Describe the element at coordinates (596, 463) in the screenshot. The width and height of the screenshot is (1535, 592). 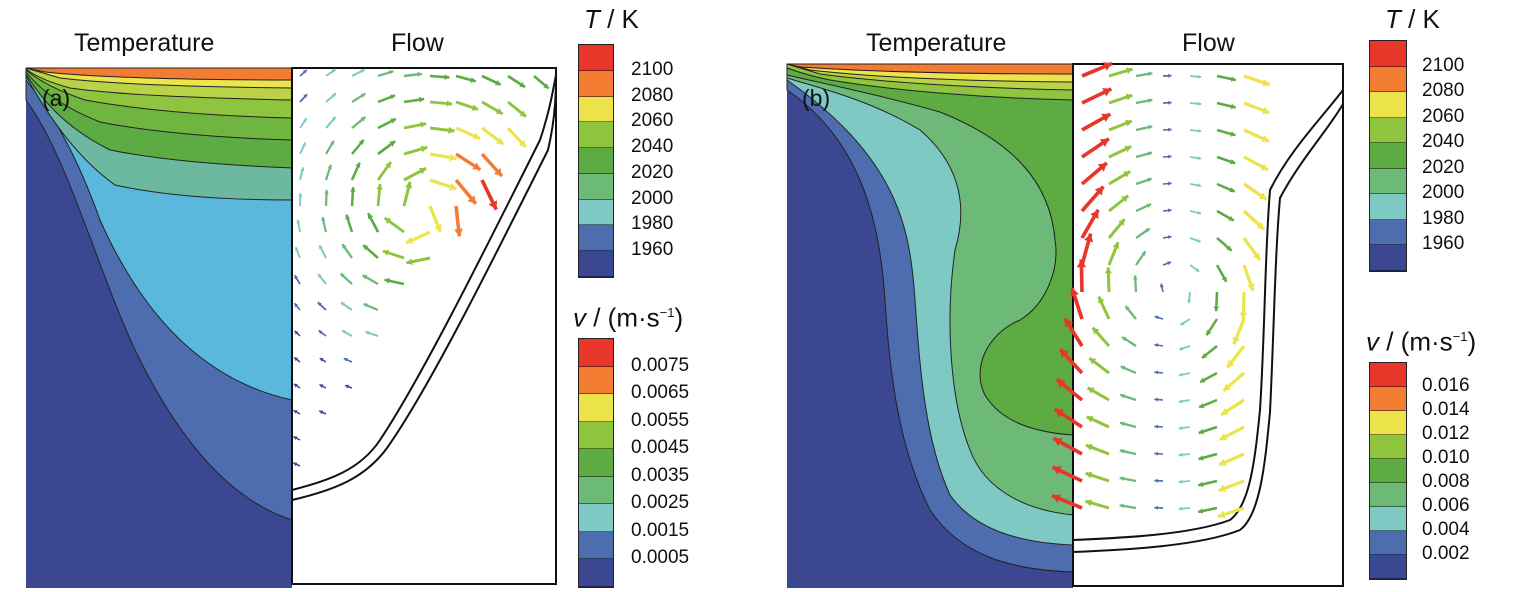
I see `velocity-colorbar` at that location.